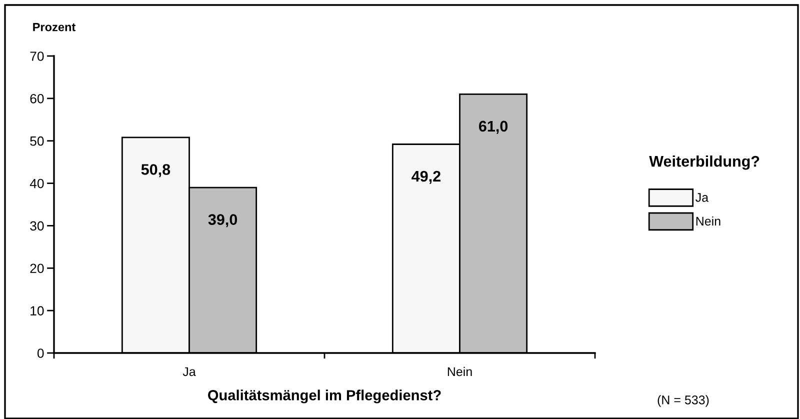  What do you see at coordinates (702, 197) in the screenshot?
I see `legend-label: Ja` at bounding box center [702, 197].